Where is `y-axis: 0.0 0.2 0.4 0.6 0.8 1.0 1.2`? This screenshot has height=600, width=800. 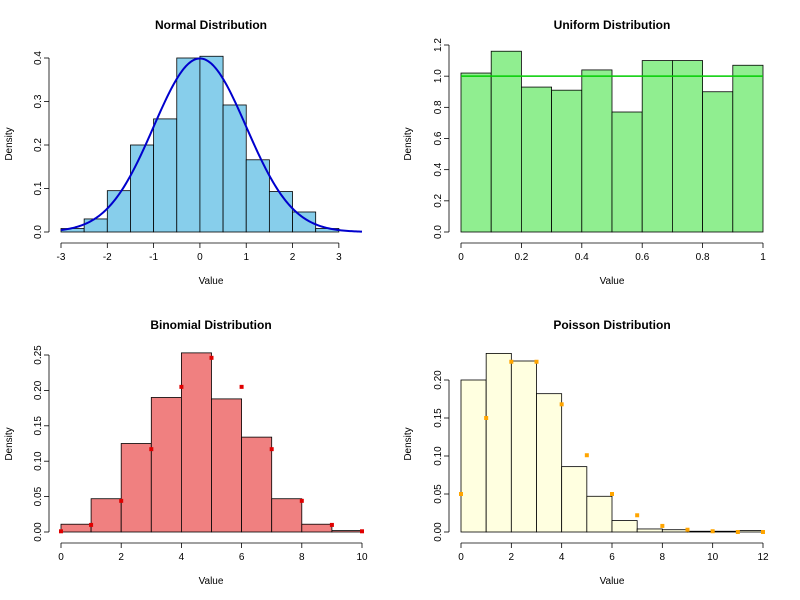
y-axis: 0.0 0.2 0.4 0.6 0.8 1.0 1.2 is located at coordinates (441, 138).